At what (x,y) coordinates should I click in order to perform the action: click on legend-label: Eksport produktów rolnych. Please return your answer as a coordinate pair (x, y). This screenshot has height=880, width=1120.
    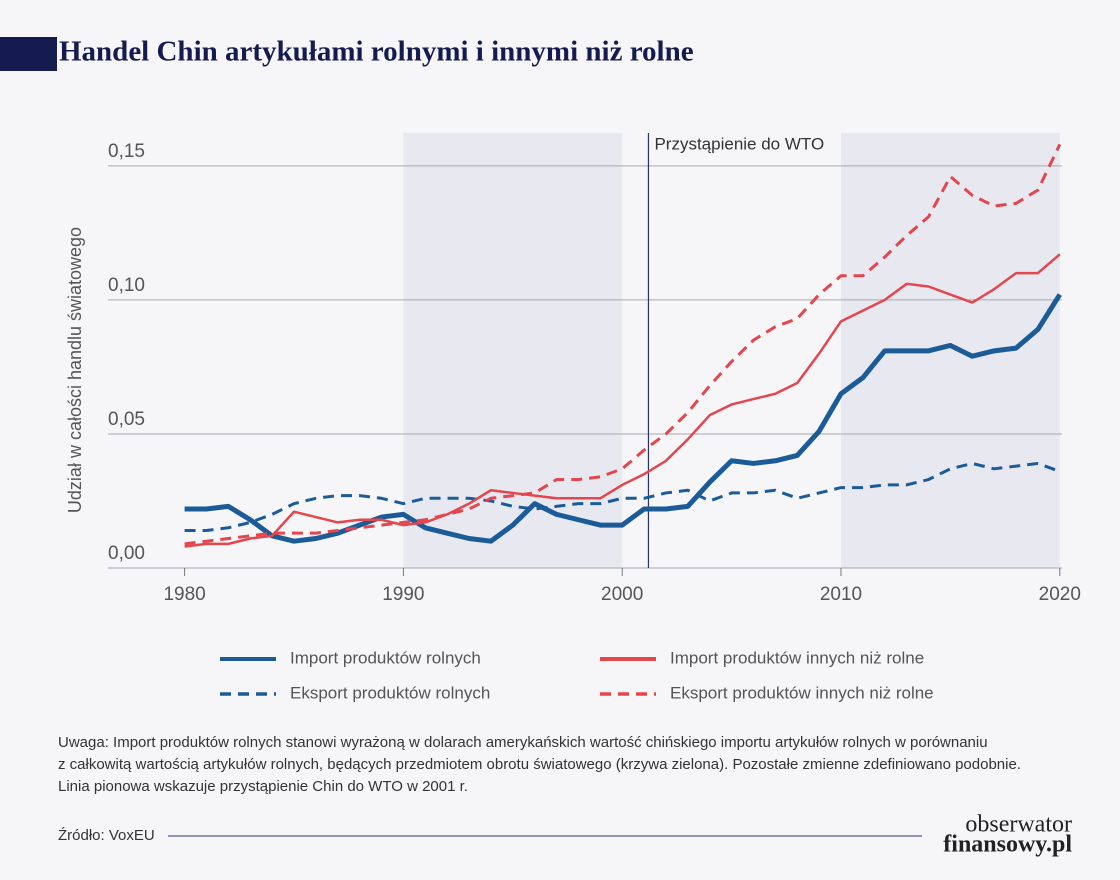
    Looking at the image, I should click on (390, 692).